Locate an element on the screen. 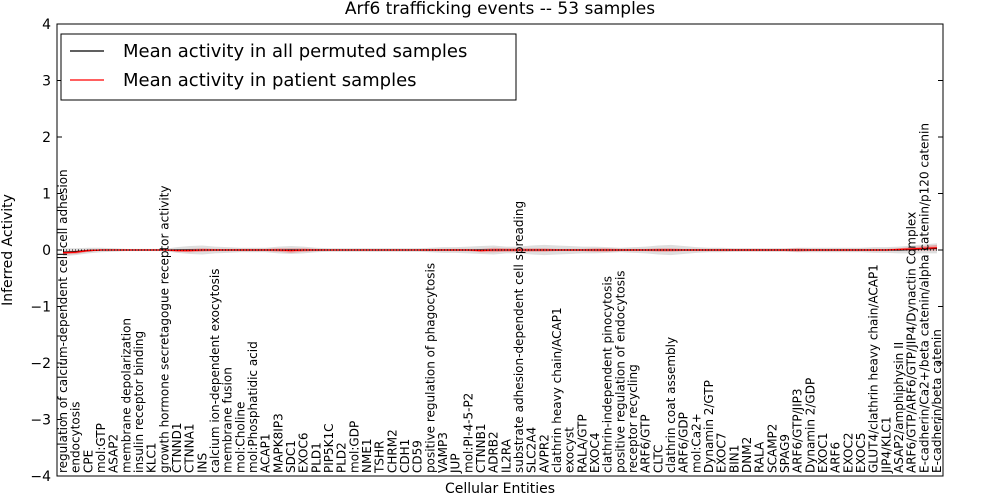 Image resolution: width=1000 pixels, height=500 pixels. entity-label: clathrin coat assembly is located at coordinates (671, 405).